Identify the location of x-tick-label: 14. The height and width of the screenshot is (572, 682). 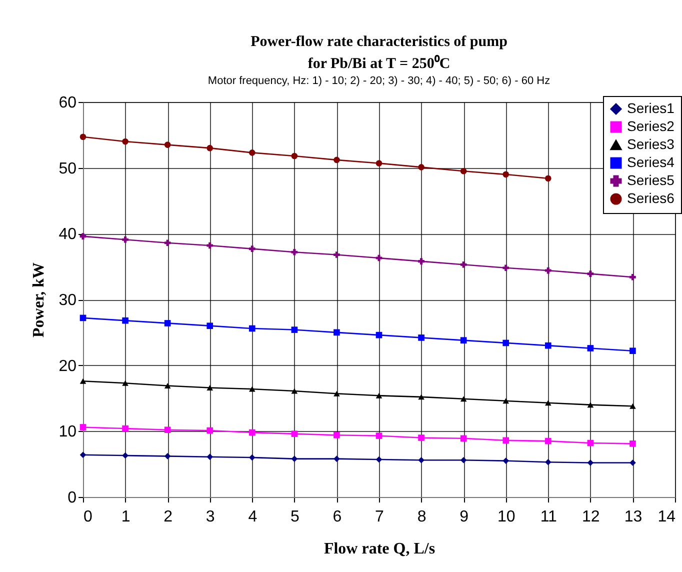
(667, 517).